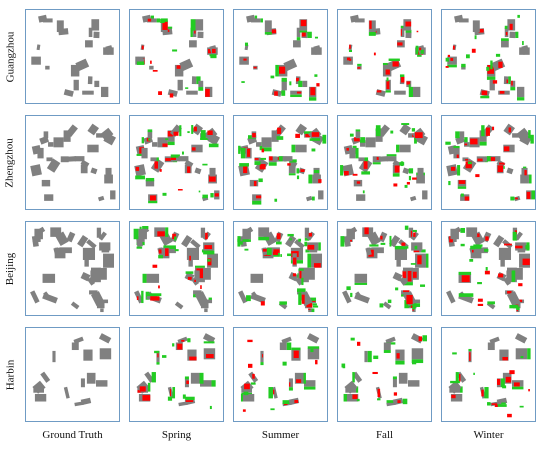 This screenshot has height=449, width=550. I want to click on map-tile-beijing-fall, so click(384, 268).